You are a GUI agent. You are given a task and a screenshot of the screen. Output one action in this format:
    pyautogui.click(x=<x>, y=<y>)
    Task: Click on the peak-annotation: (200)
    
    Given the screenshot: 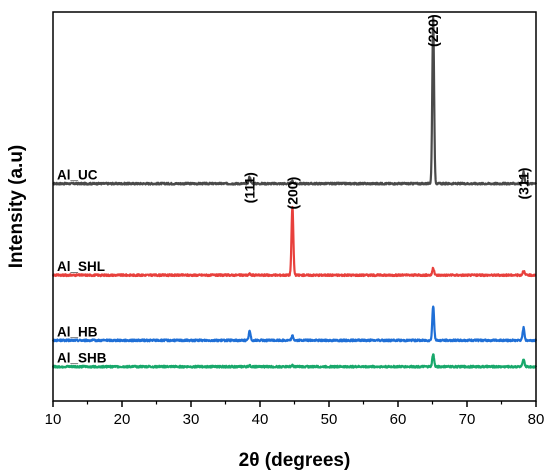 What is the action you would take?
    pyautogui.click(x=292, y=193)
    